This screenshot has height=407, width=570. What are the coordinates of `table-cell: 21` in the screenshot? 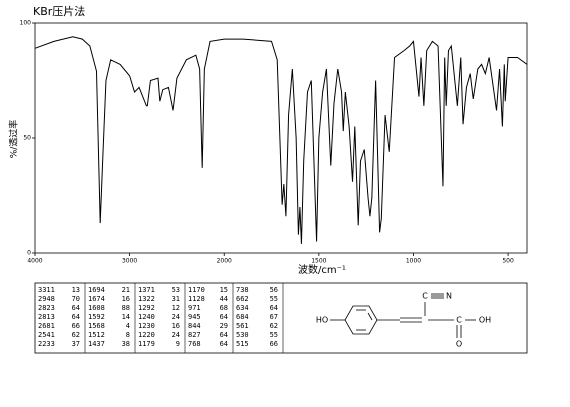 It's located at (126, 290).